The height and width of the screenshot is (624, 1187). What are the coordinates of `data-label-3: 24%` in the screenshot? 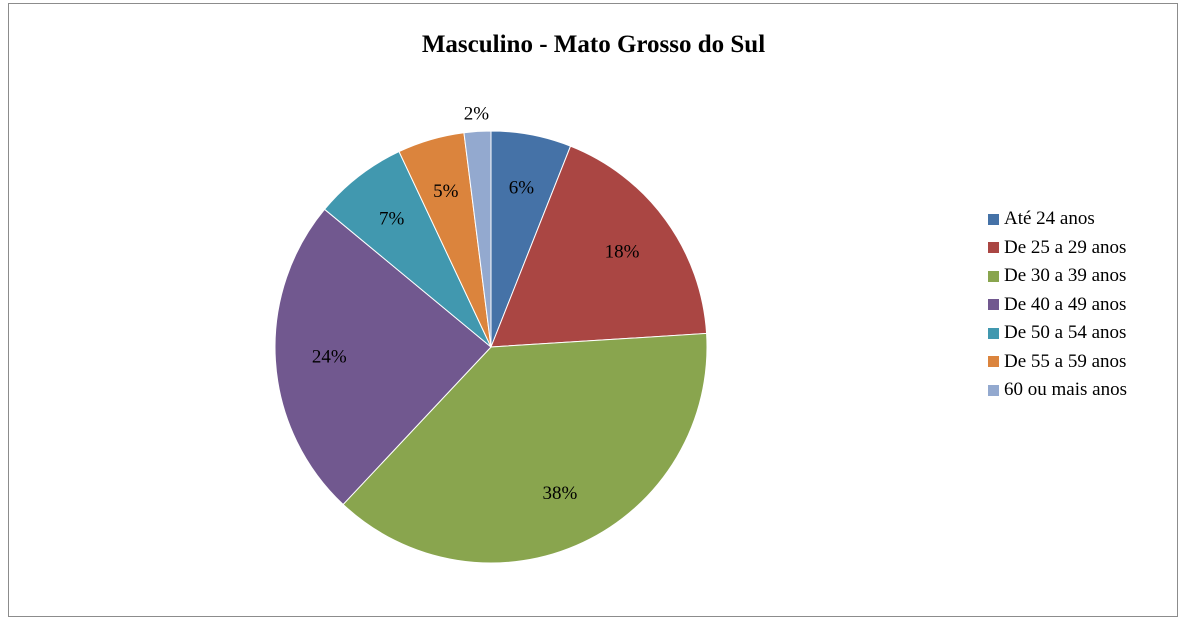 It's located at (329, 357).